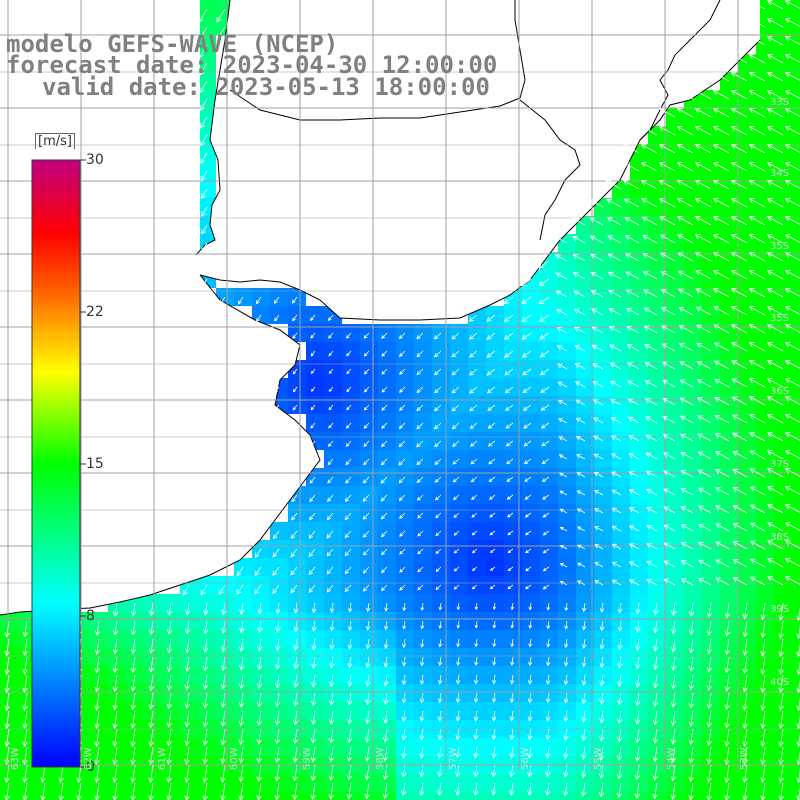 The image size is (800, 800). Describe the element at coordinates (95, 312) in the screenshot. I see `colorbar-tick-22: 22` at that location.